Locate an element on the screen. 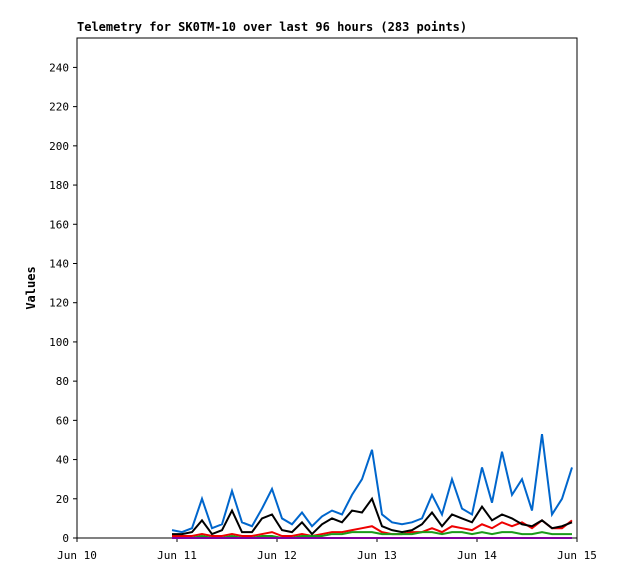  y-tick-label: 60 is located at coordinates (62, 420).